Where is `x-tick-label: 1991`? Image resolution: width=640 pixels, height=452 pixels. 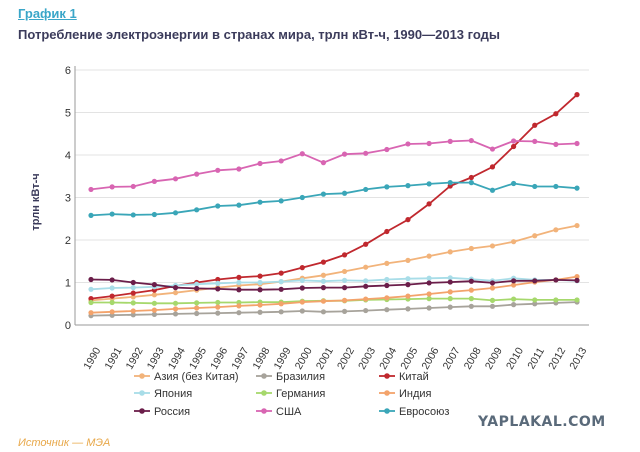 x-tick-label: 1991 is located at coordinates (113, 358).